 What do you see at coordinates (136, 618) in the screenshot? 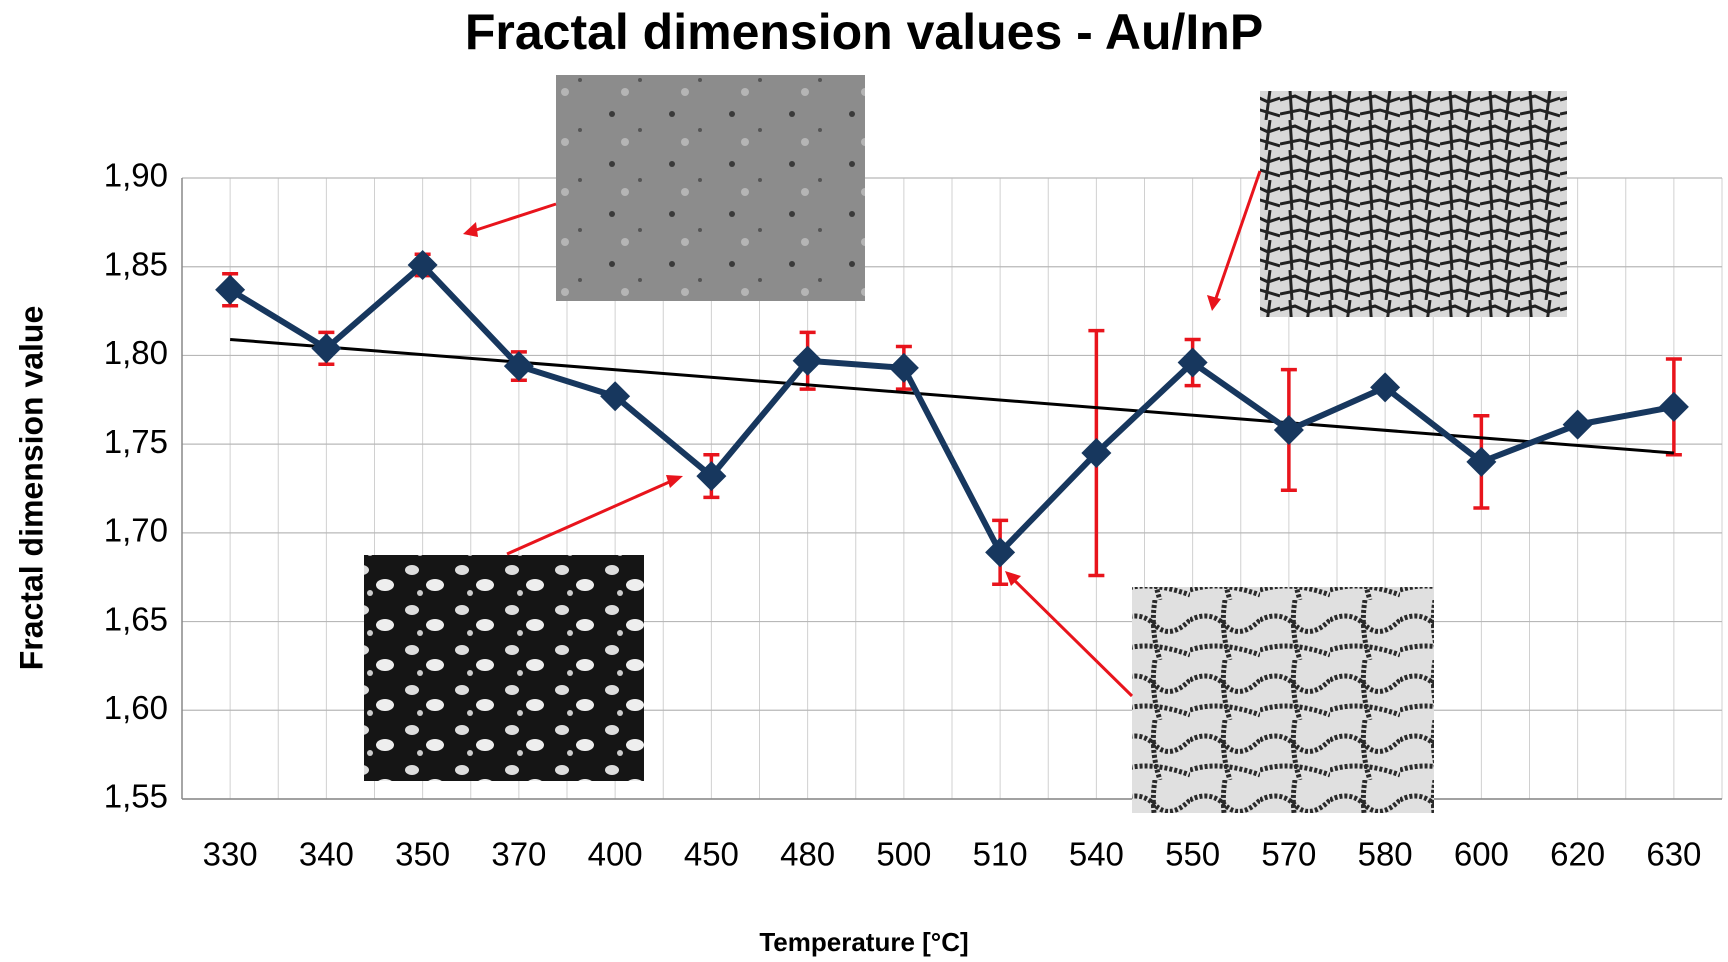
I see `y-tick-label: 1,65` at bounding box center [136, 618].